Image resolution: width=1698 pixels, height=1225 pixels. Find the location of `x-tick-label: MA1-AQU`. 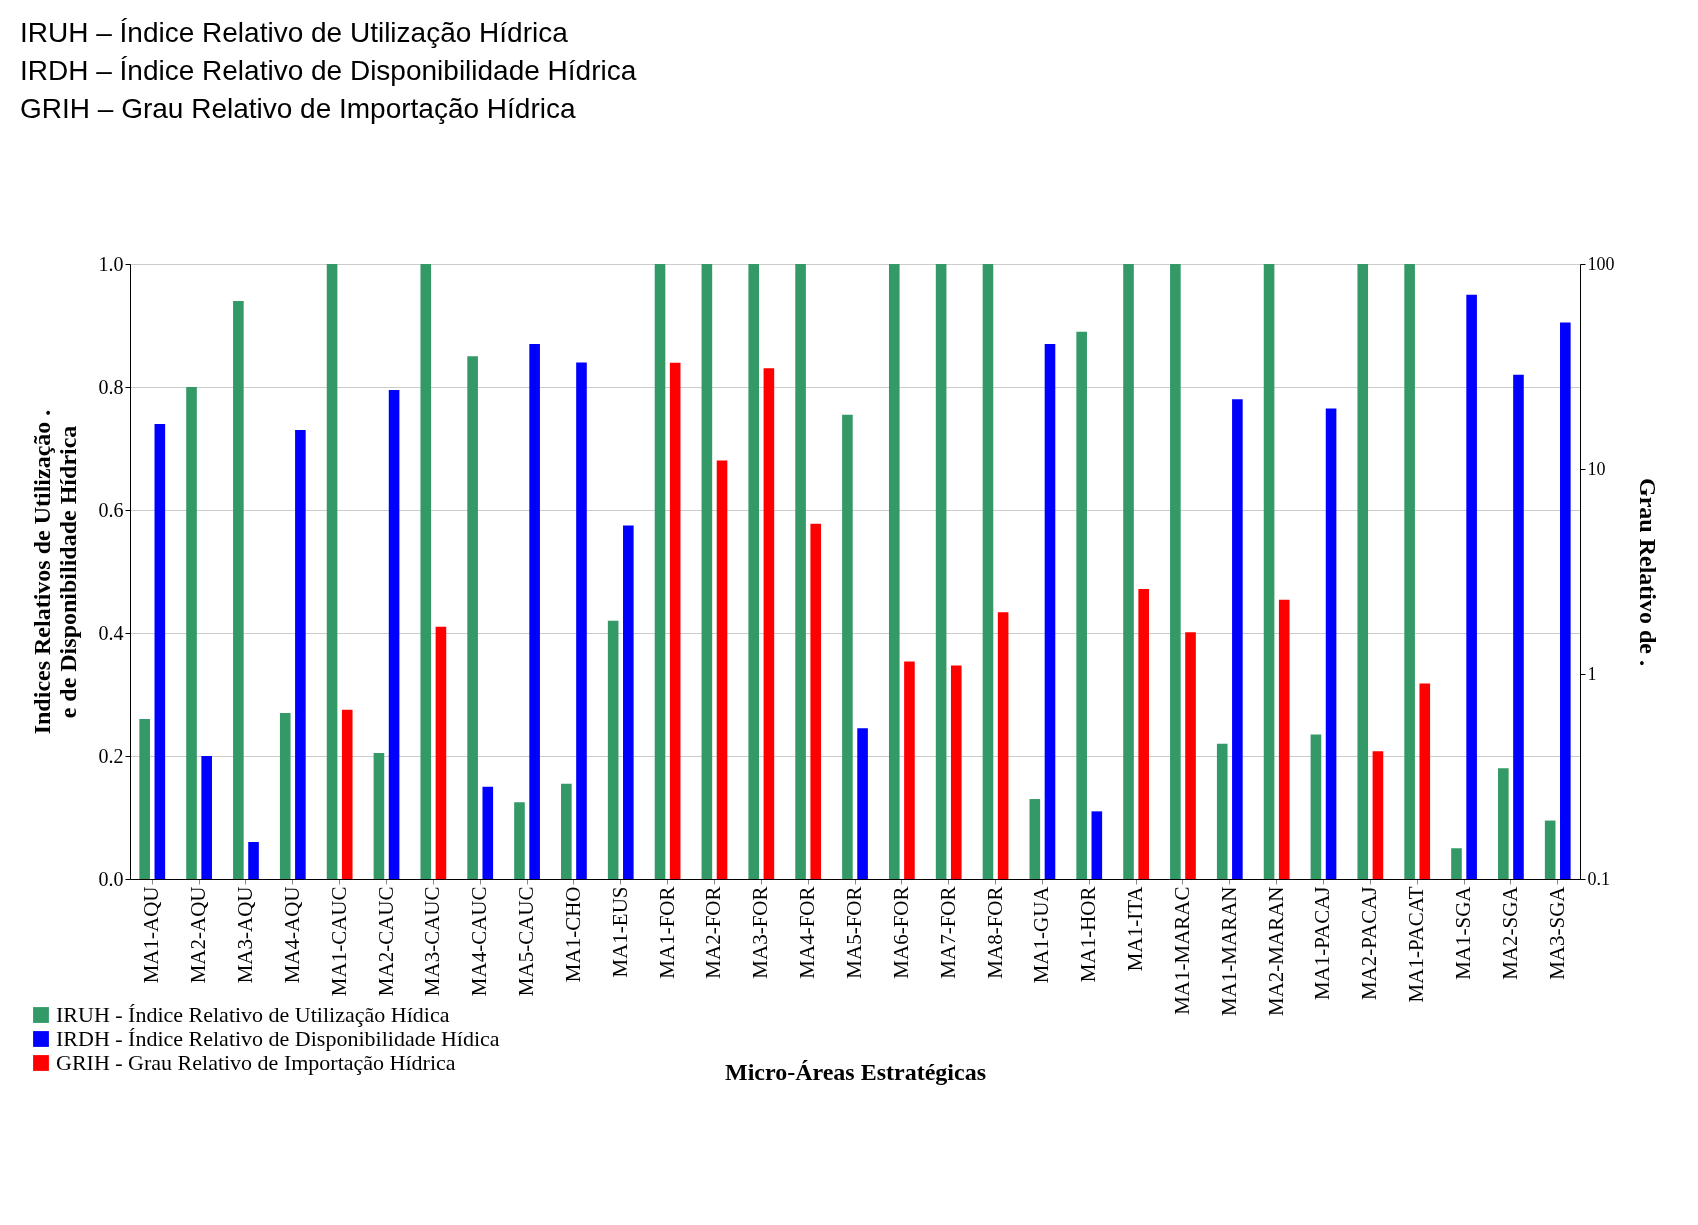

x-tick-label: MA1-AQU is located at coordinates (151, 935).